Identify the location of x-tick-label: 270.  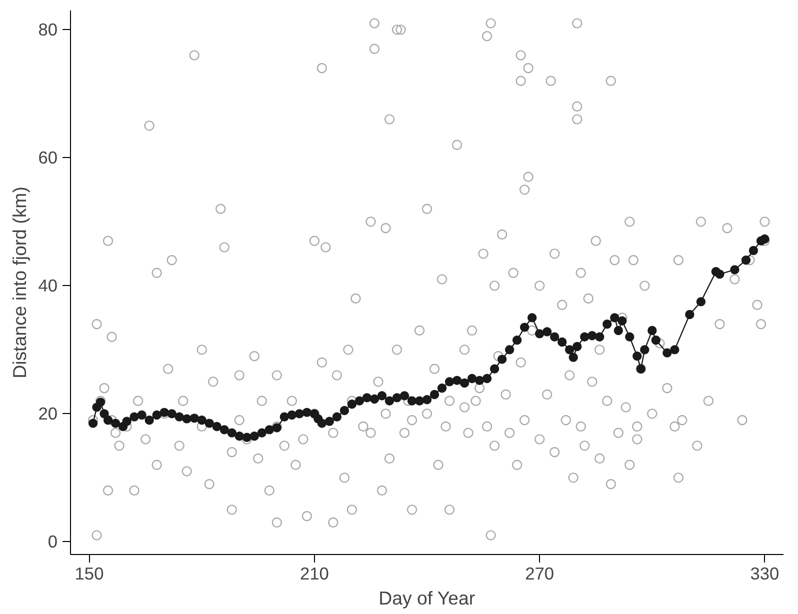
(539, 574).